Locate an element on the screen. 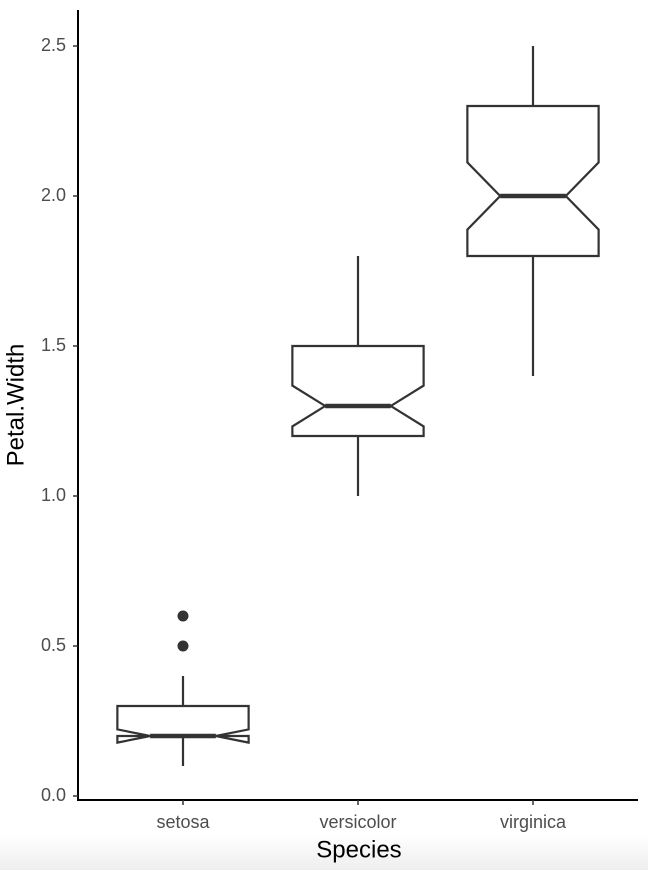 Image resolution: width=648 pixels, height=870 pixels. y-axis-title: Petal.Width is located at coordinates (15, 405).